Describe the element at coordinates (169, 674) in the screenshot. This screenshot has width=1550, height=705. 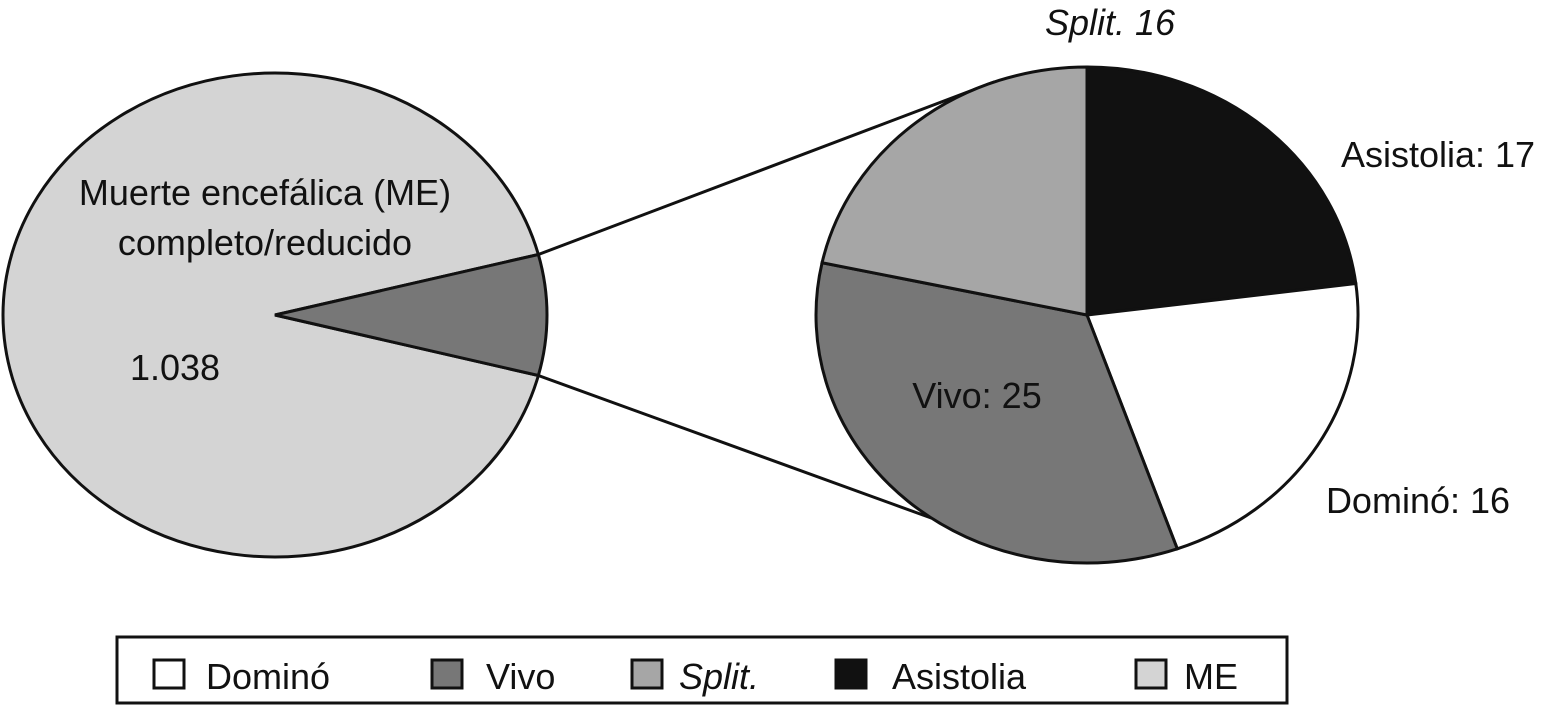
I see `legend-swatch-domino` at that location.